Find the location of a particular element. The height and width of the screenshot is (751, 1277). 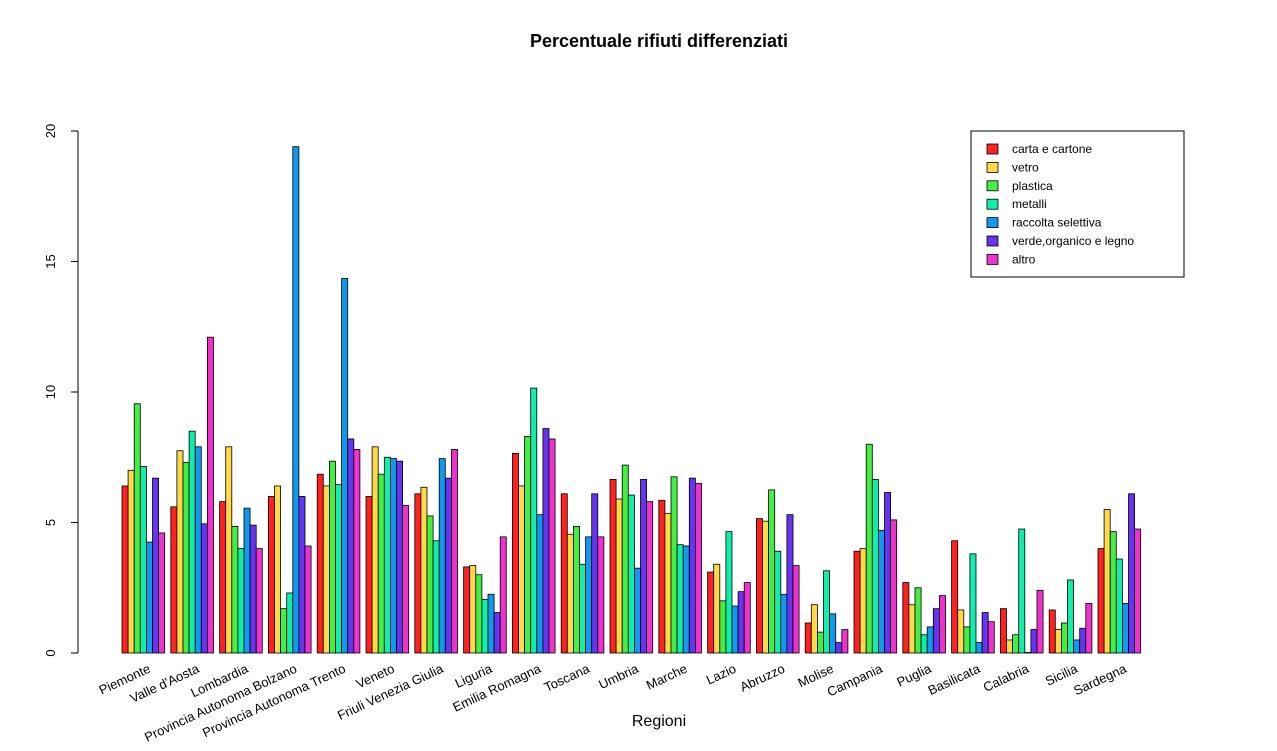

legend-label: metalli is located at coordinates (1029, 204).